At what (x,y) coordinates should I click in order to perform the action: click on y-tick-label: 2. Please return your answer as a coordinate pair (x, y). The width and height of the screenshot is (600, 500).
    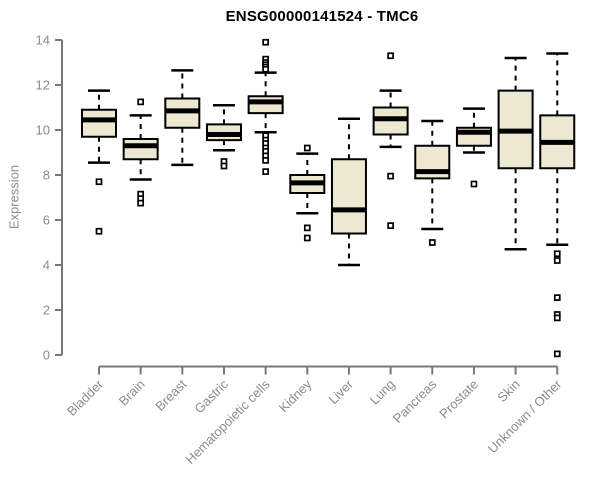
    Looking at the image, I should click on (46, 310).